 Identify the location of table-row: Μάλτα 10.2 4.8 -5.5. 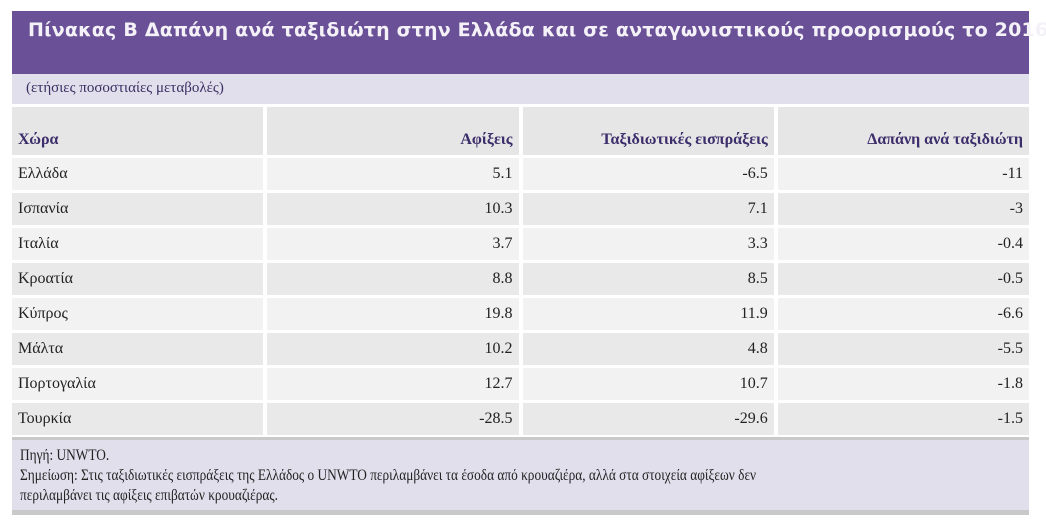
(520, 349).